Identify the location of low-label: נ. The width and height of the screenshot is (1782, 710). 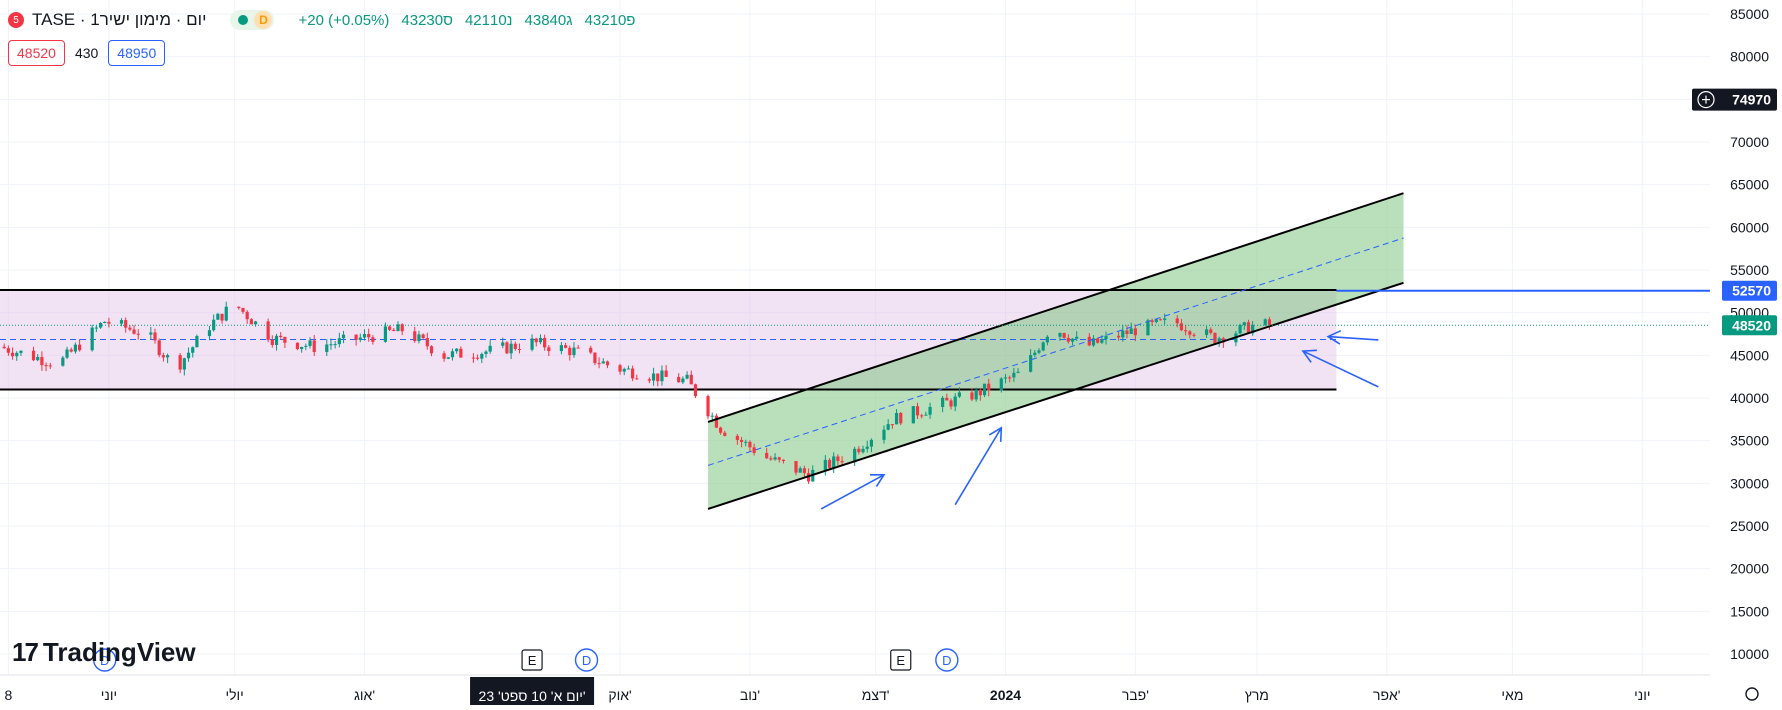
(509, 20).